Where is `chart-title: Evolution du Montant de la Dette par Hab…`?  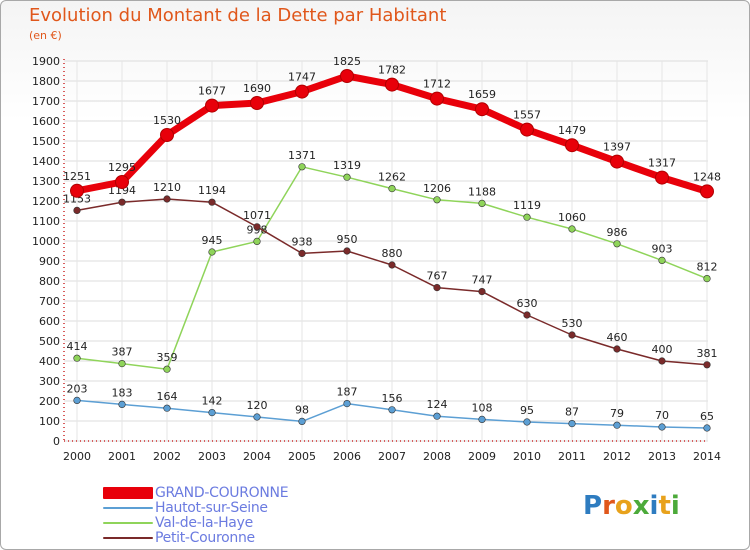
chart-title: Evolution du Montant de la Dette par Hab… is located at coordinates (238, 15).